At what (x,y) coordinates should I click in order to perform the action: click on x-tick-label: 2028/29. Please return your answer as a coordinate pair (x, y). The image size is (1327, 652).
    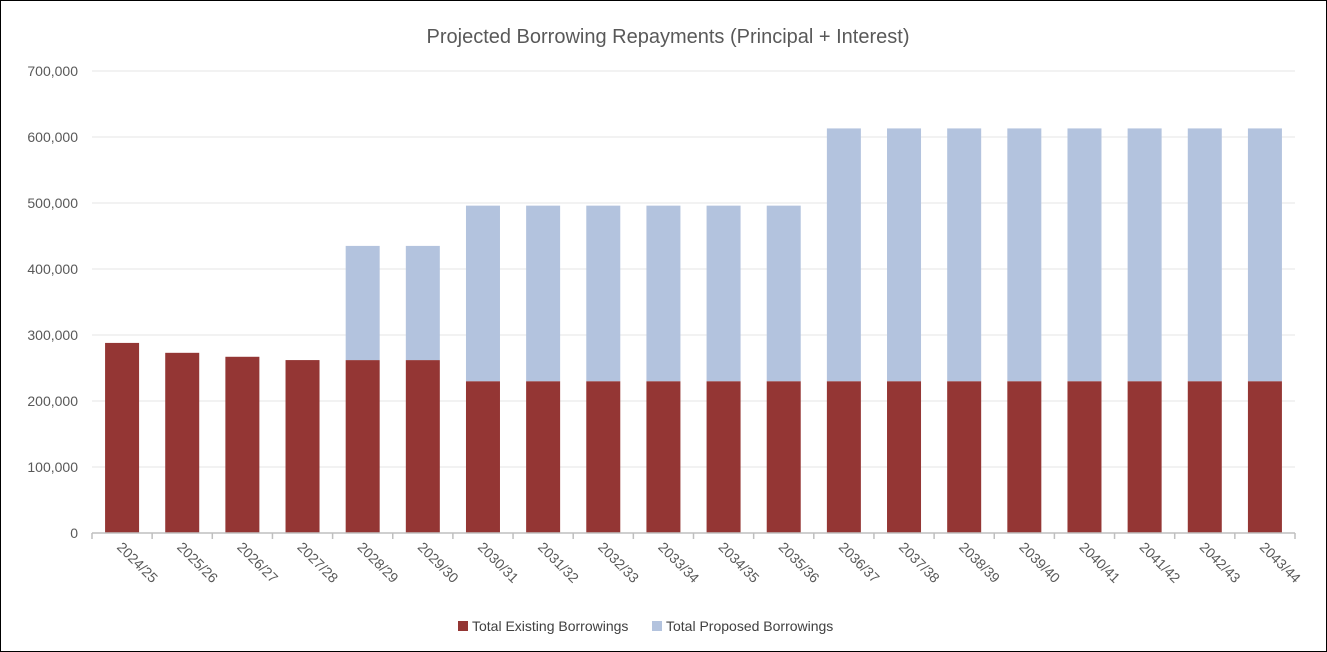
    Looking at the image, I should click on (378, 562).